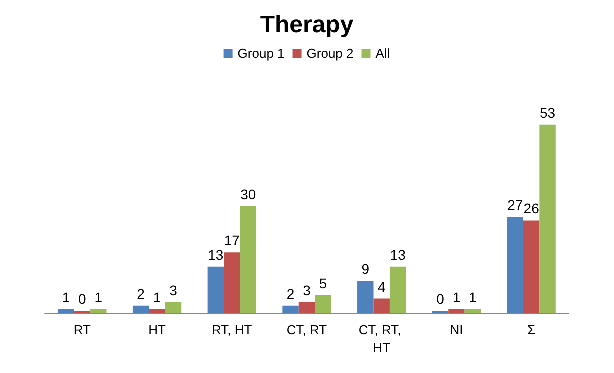 The height and width of the screenshot is (373, 614). I want to click on data-label: 30, so click(248, 194).